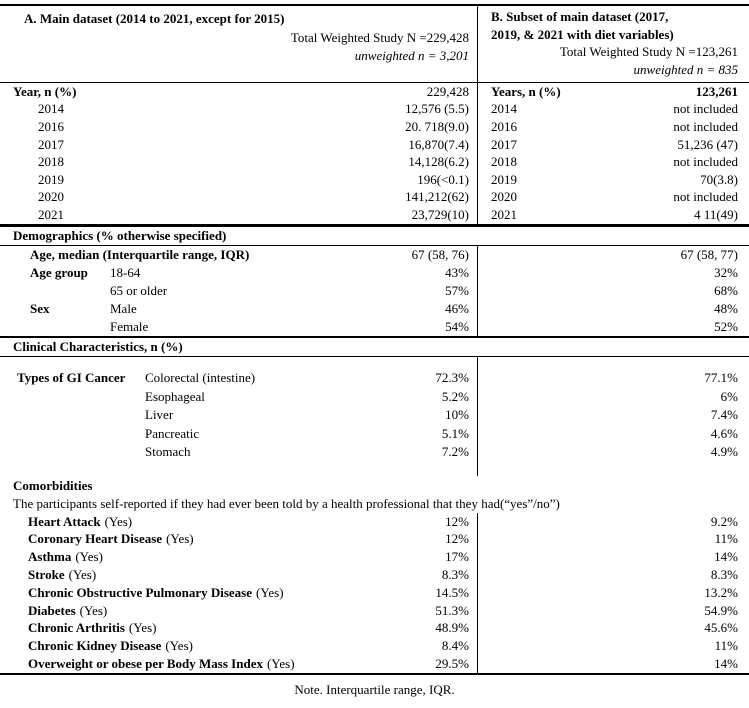  Describe the element at coordinates (457, 272) in the screenshot. I see `demo-value-a: 43%` at that location.